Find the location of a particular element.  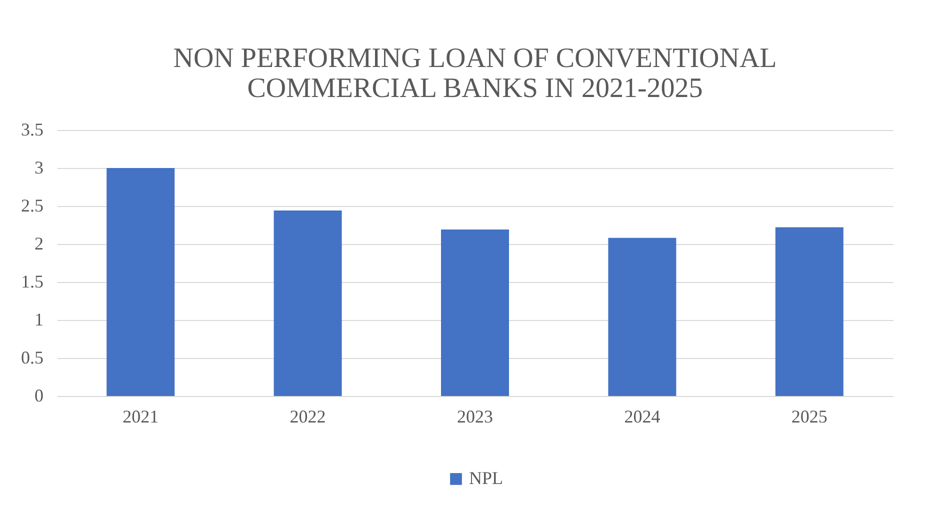

y-tick-label: 3.5 is located at coordinates (32, 130).